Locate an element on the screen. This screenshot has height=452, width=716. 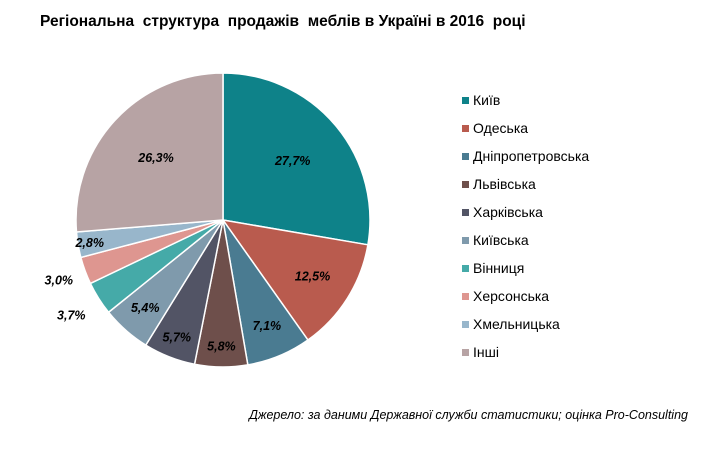
legend-label: Хмельницька is located at coordinates (516, 324).